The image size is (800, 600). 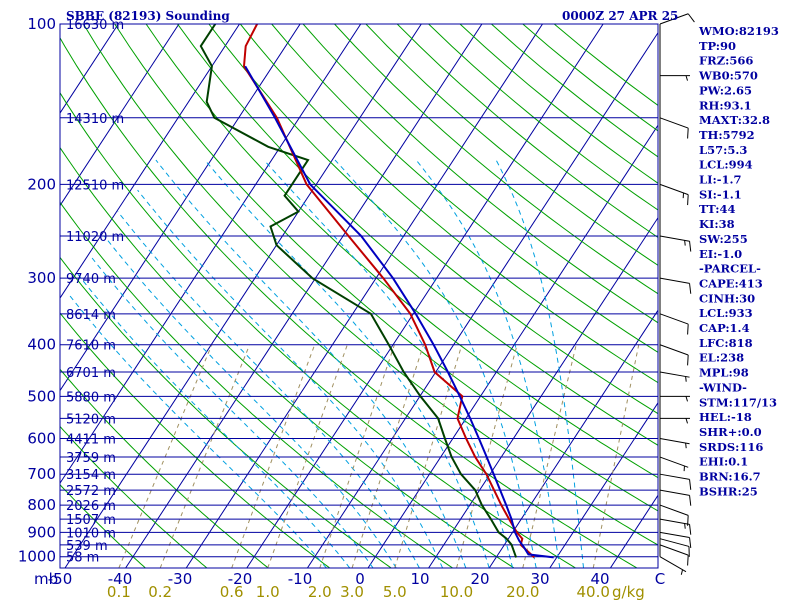 I want to click on stability-index: LFC:818, so click(x=726, y=343).